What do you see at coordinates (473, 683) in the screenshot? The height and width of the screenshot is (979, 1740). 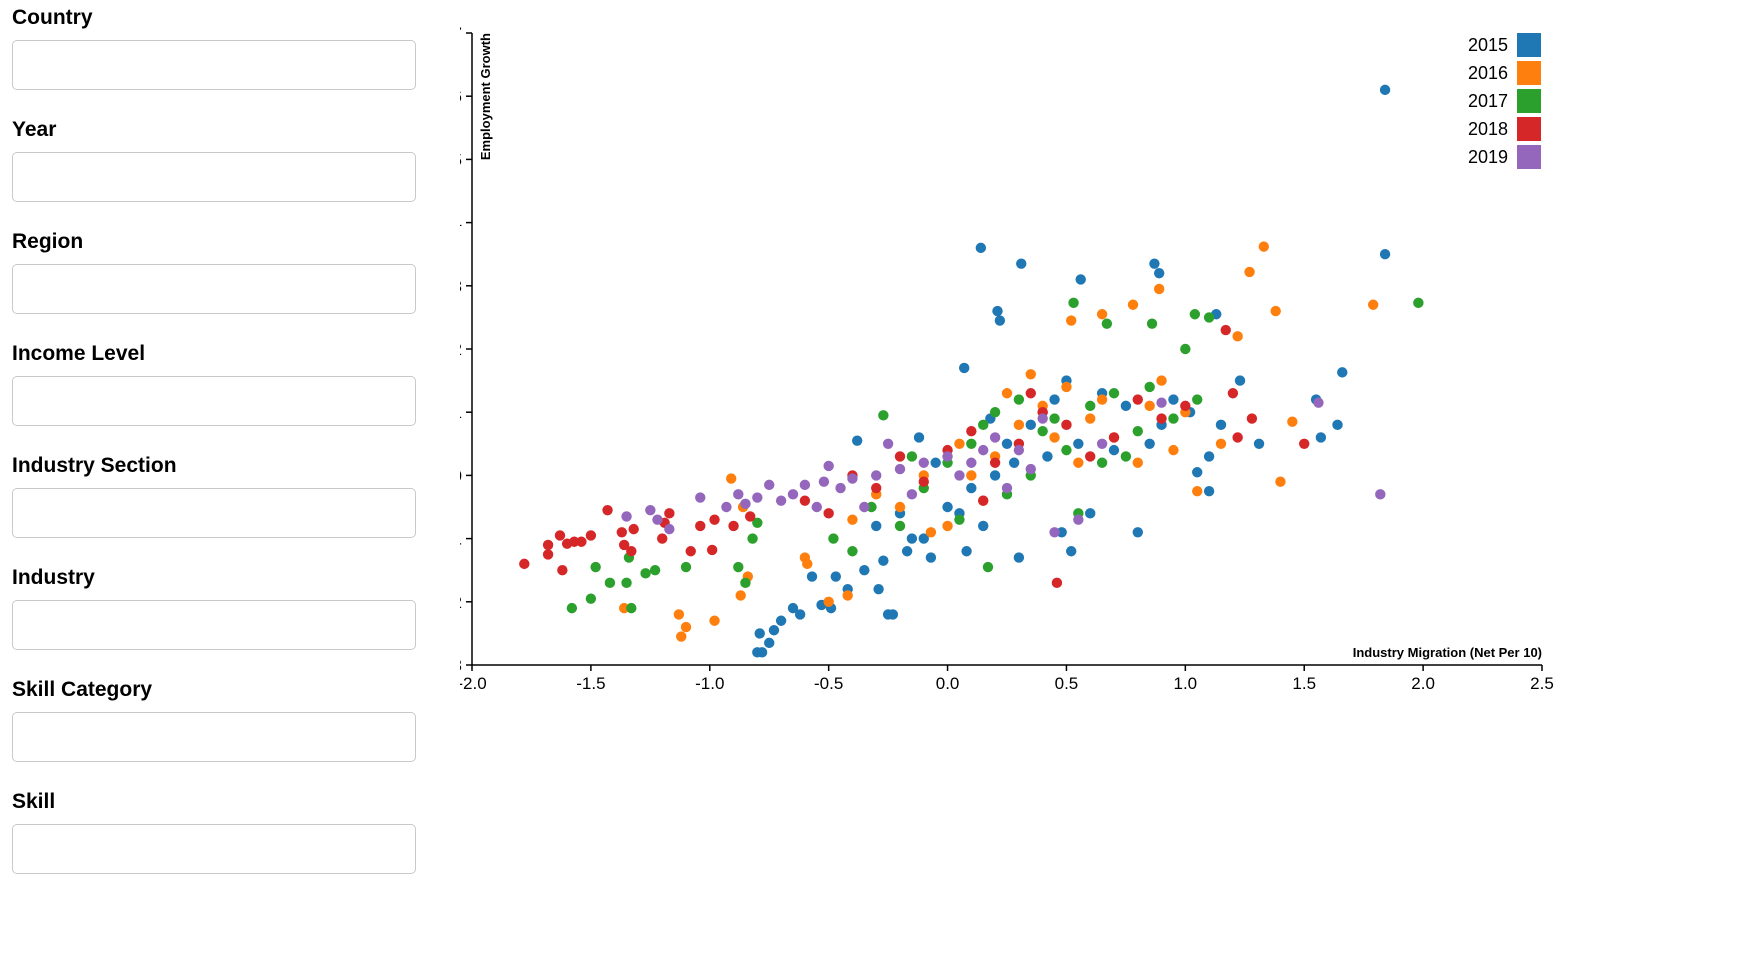 I see `x-tick-label: -2.0` at bounding box center [473, 683].